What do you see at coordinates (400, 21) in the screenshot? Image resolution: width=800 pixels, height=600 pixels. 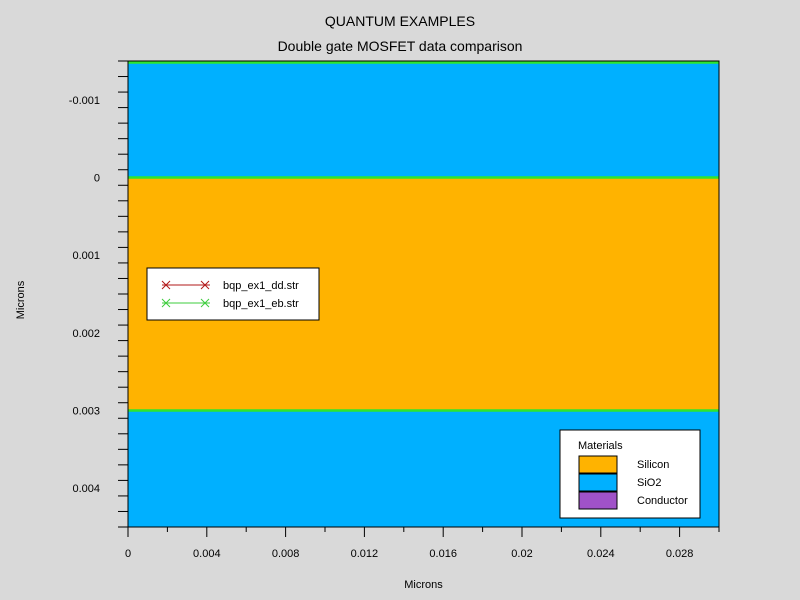 I see `chart-title: QUANTUM EXAMPLES` at bounding box center [400, 21].